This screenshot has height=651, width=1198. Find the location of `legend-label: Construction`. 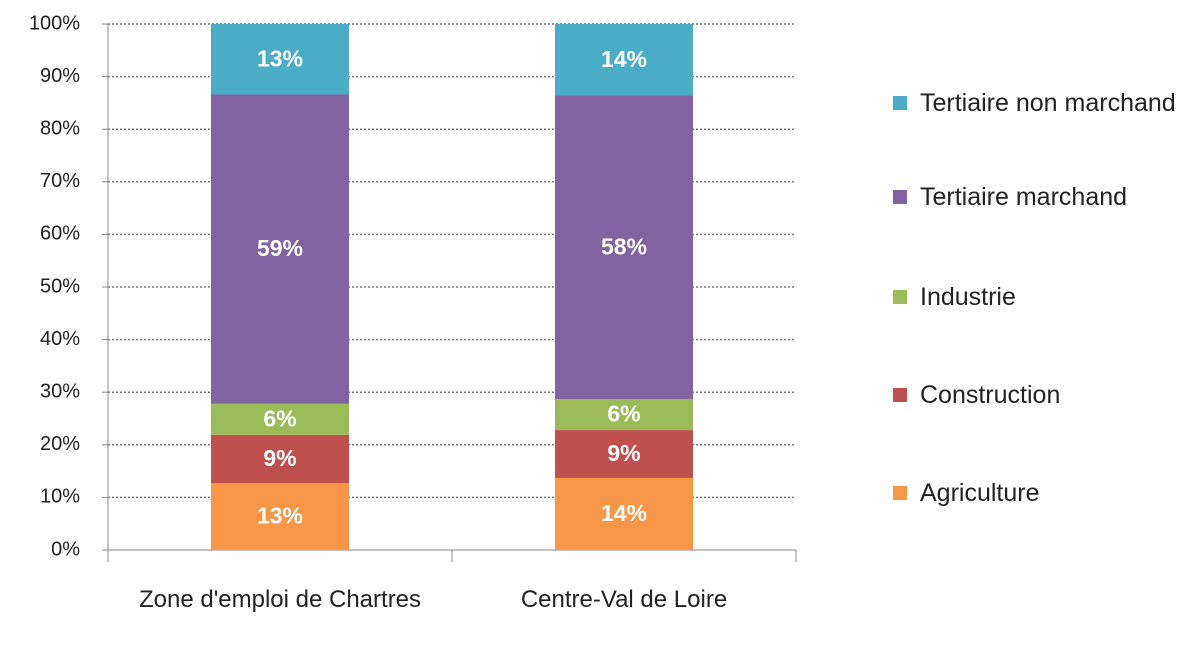

legend-label: Construction is located at coordinates (990, 395).